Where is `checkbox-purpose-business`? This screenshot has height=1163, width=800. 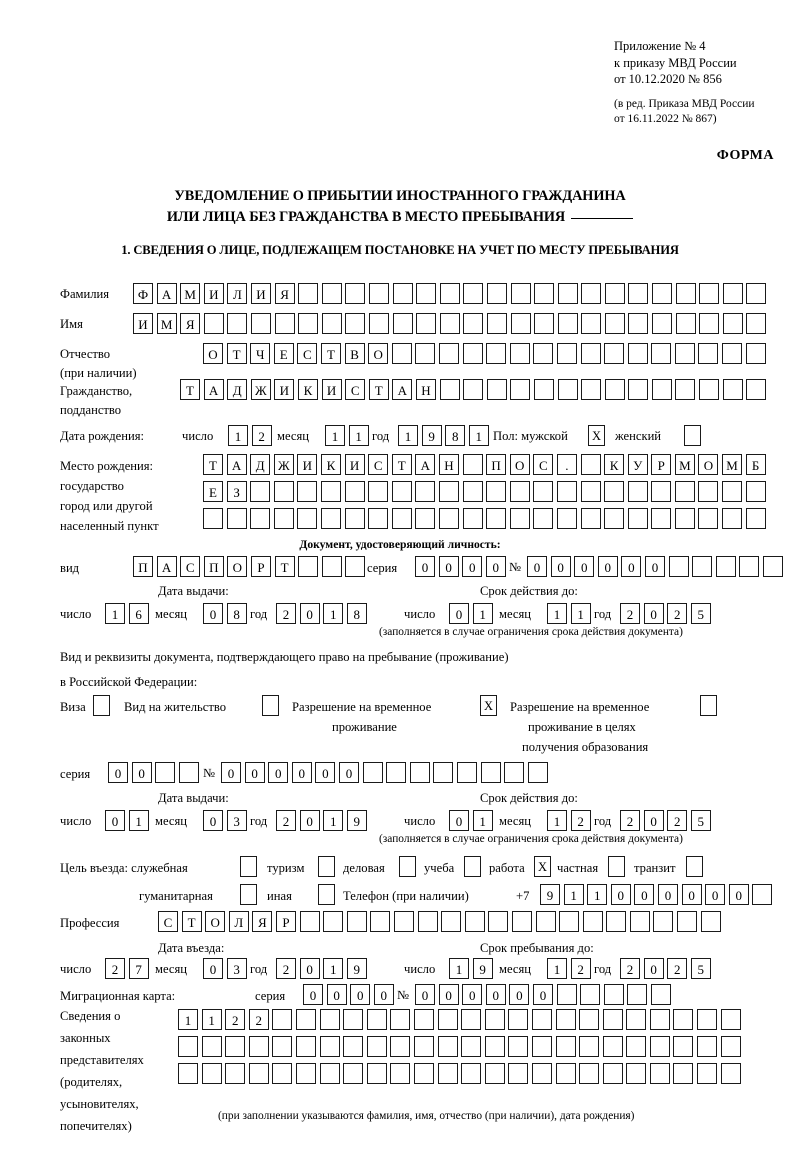 checkbox-purpose-business is located at coordinates (407, 866).